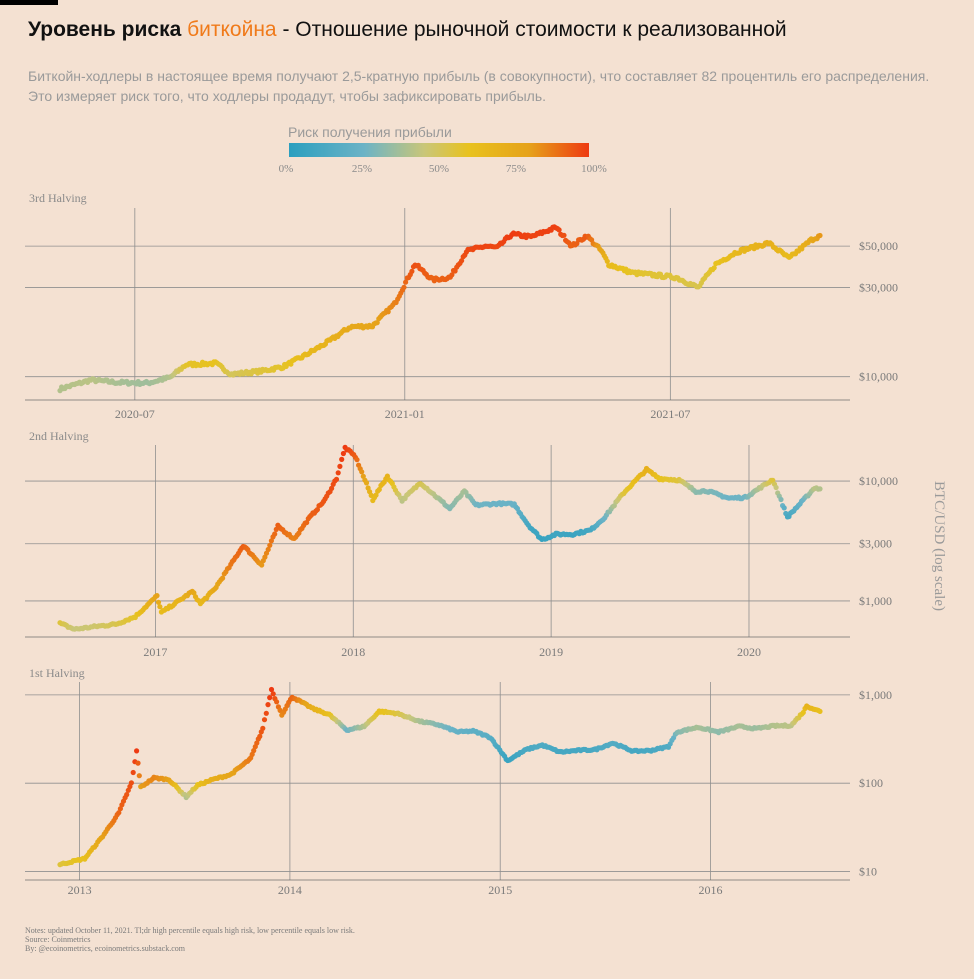 The width and height of the screenshot is (974, 979). I want to click on legend-tick-25: 25%, so click(362, 169).